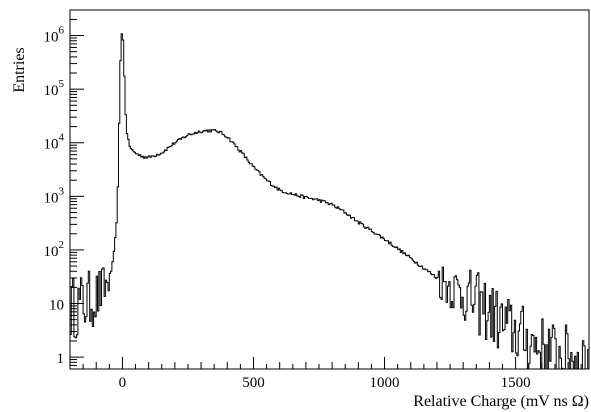  I want to click on x-tick-label: 0, so click(123, 383).